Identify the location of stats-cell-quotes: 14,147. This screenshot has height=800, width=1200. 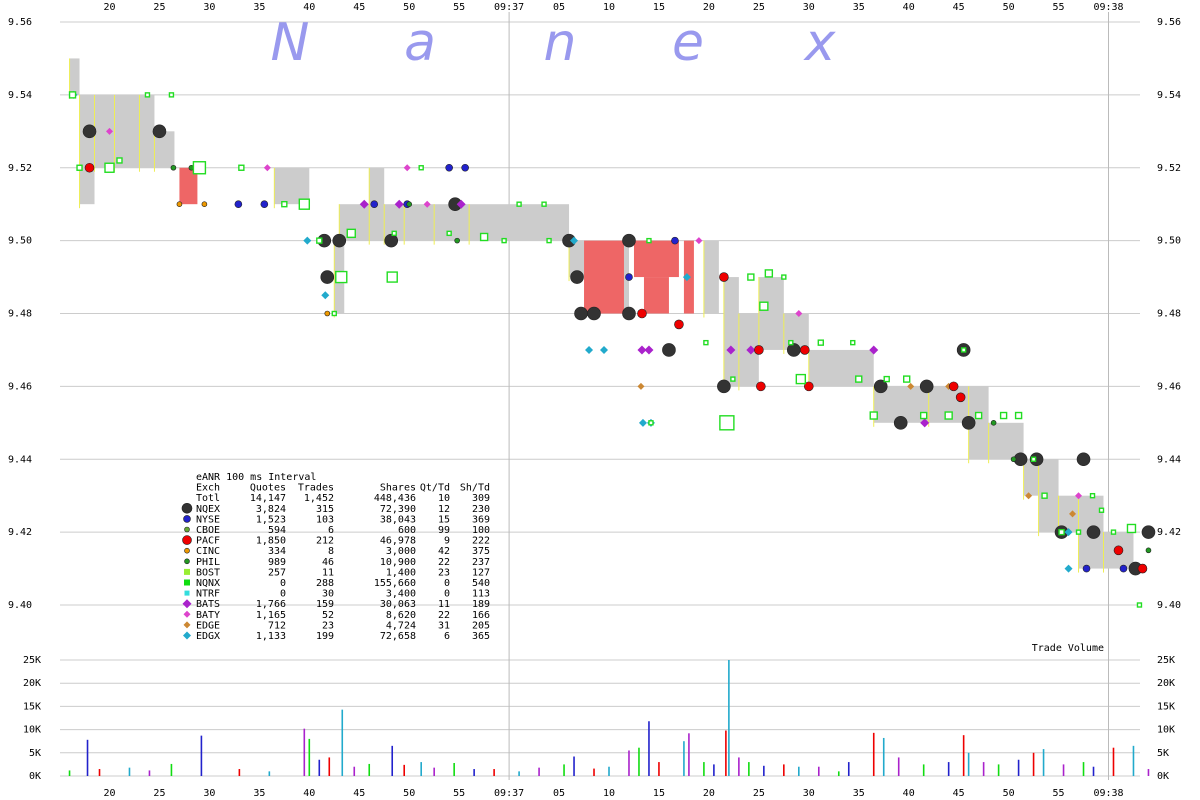
(268, 498).